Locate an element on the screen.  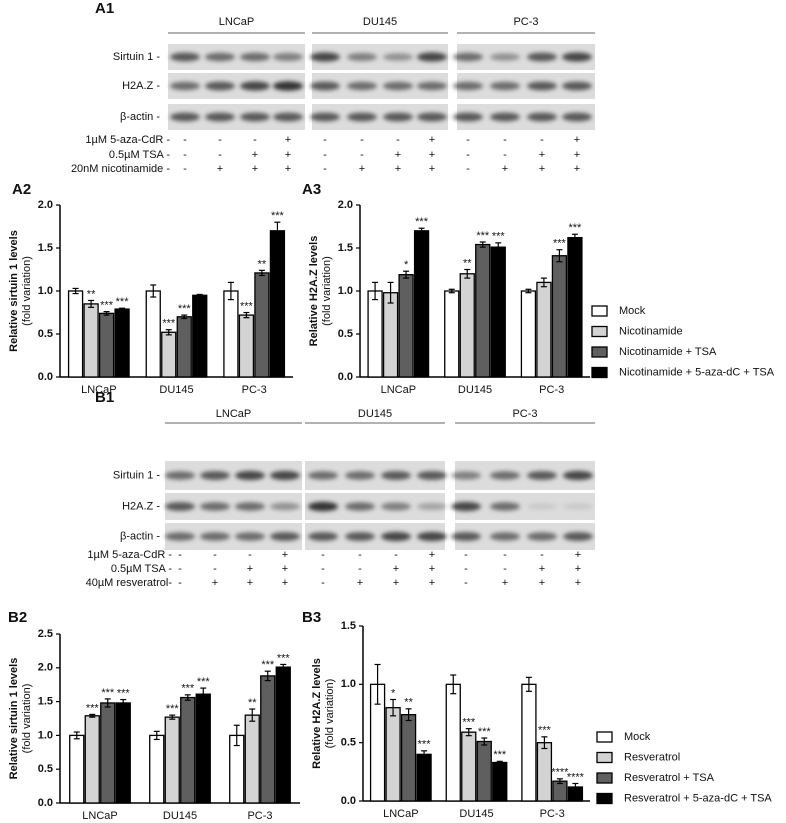
group-label: PC-3 is located at coordinates (525, 22).